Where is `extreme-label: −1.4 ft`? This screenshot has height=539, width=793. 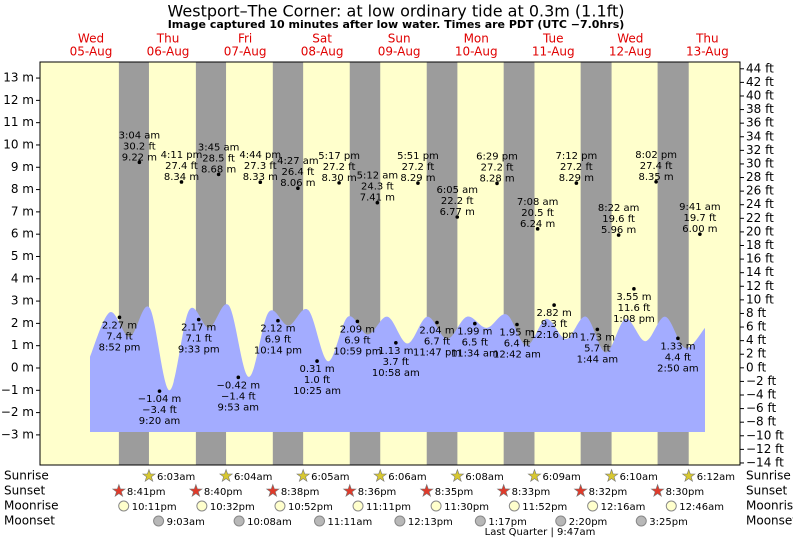
extreme-label: −1.4 ft is located at coordinates (238, 396).